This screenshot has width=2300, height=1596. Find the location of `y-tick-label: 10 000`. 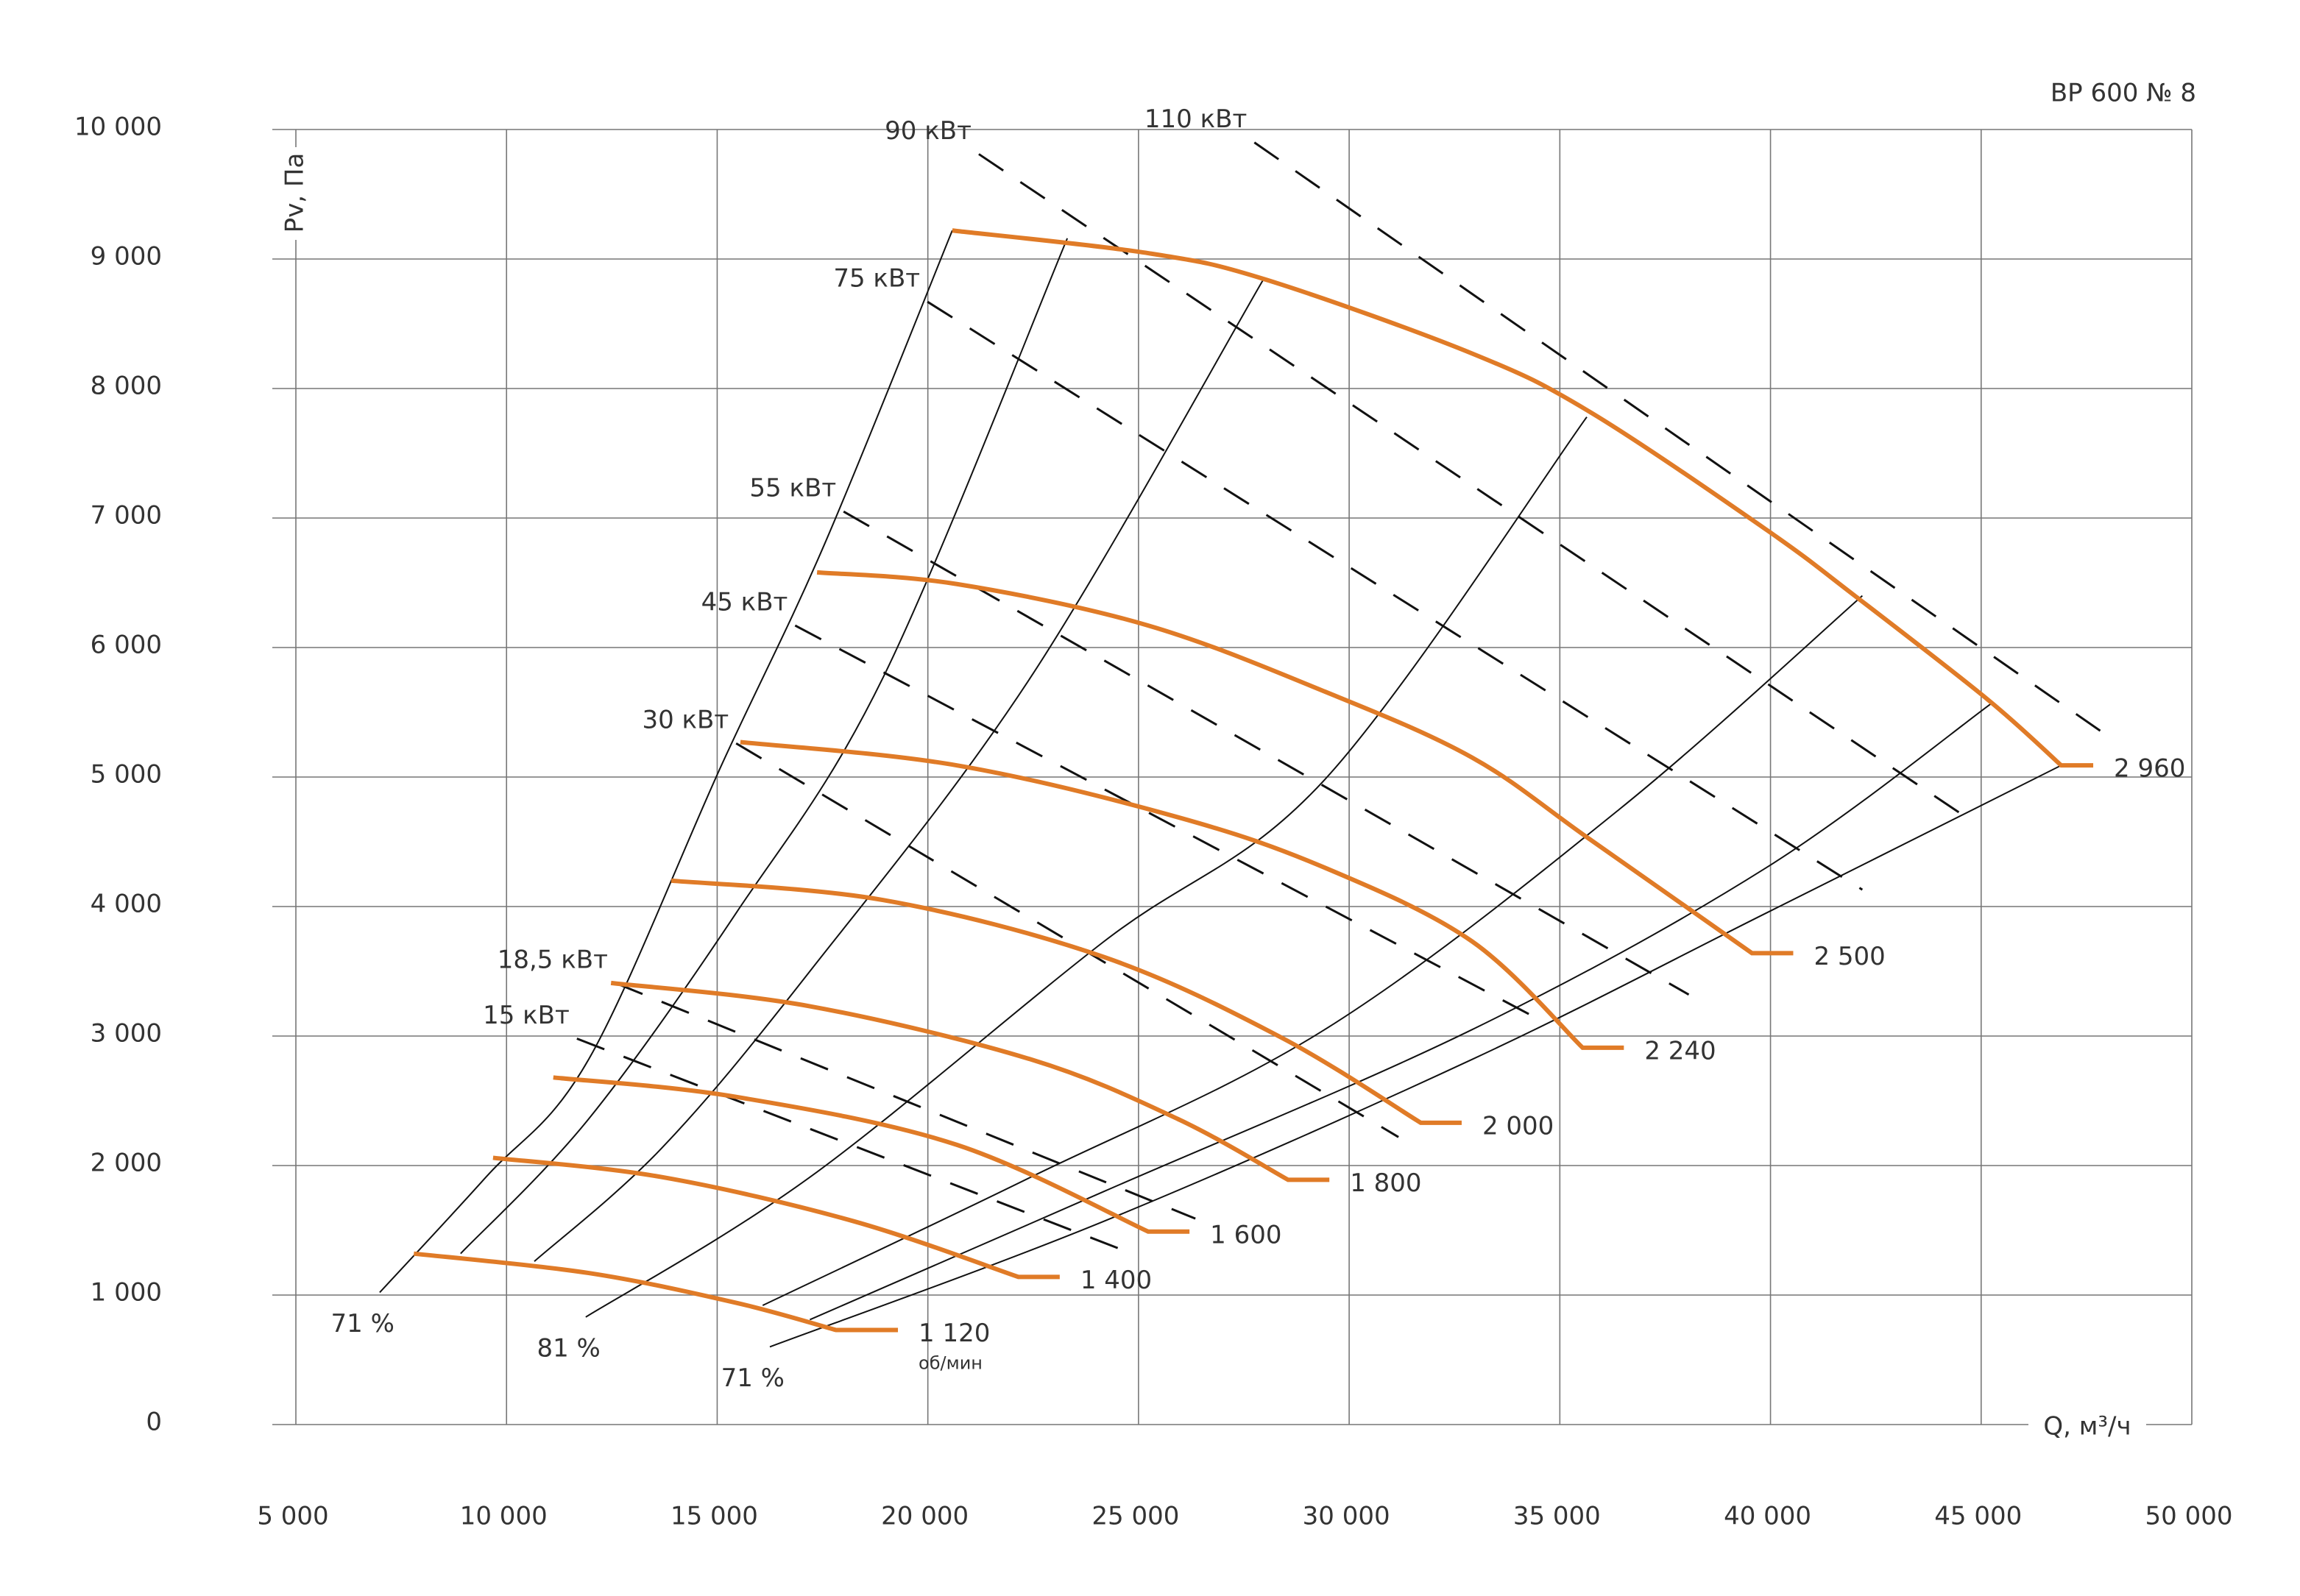

y-tick-label: 10 000 is located at coordinates (118, 128).